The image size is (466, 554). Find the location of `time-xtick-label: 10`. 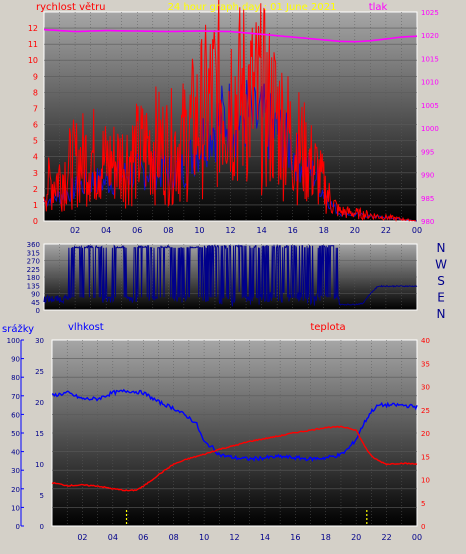

time-xtick-label: 10 is located at coordinates (199, 230).